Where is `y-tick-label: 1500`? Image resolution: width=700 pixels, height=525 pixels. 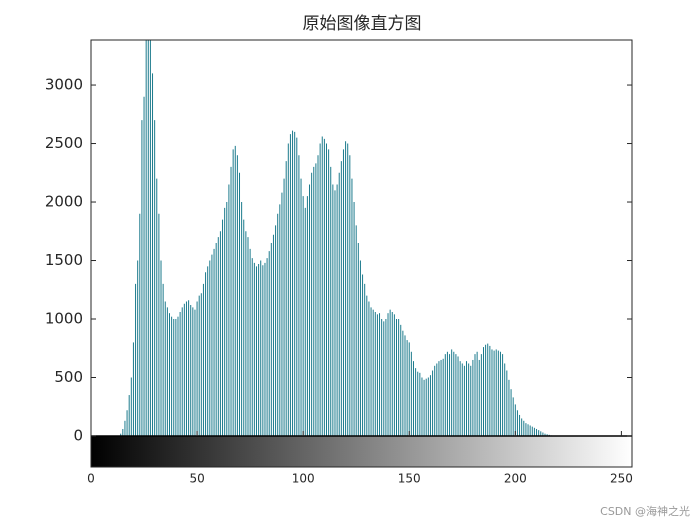 y-tick-label: 1500 is located at coordinates (64, 260).